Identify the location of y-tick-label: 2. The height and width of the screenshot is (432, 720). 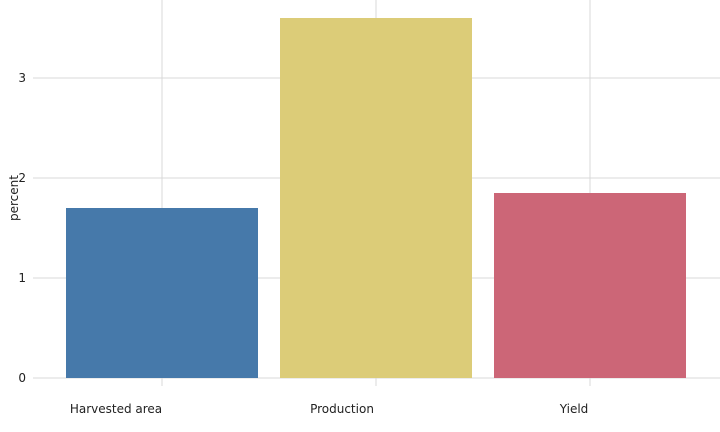
(22, 178).